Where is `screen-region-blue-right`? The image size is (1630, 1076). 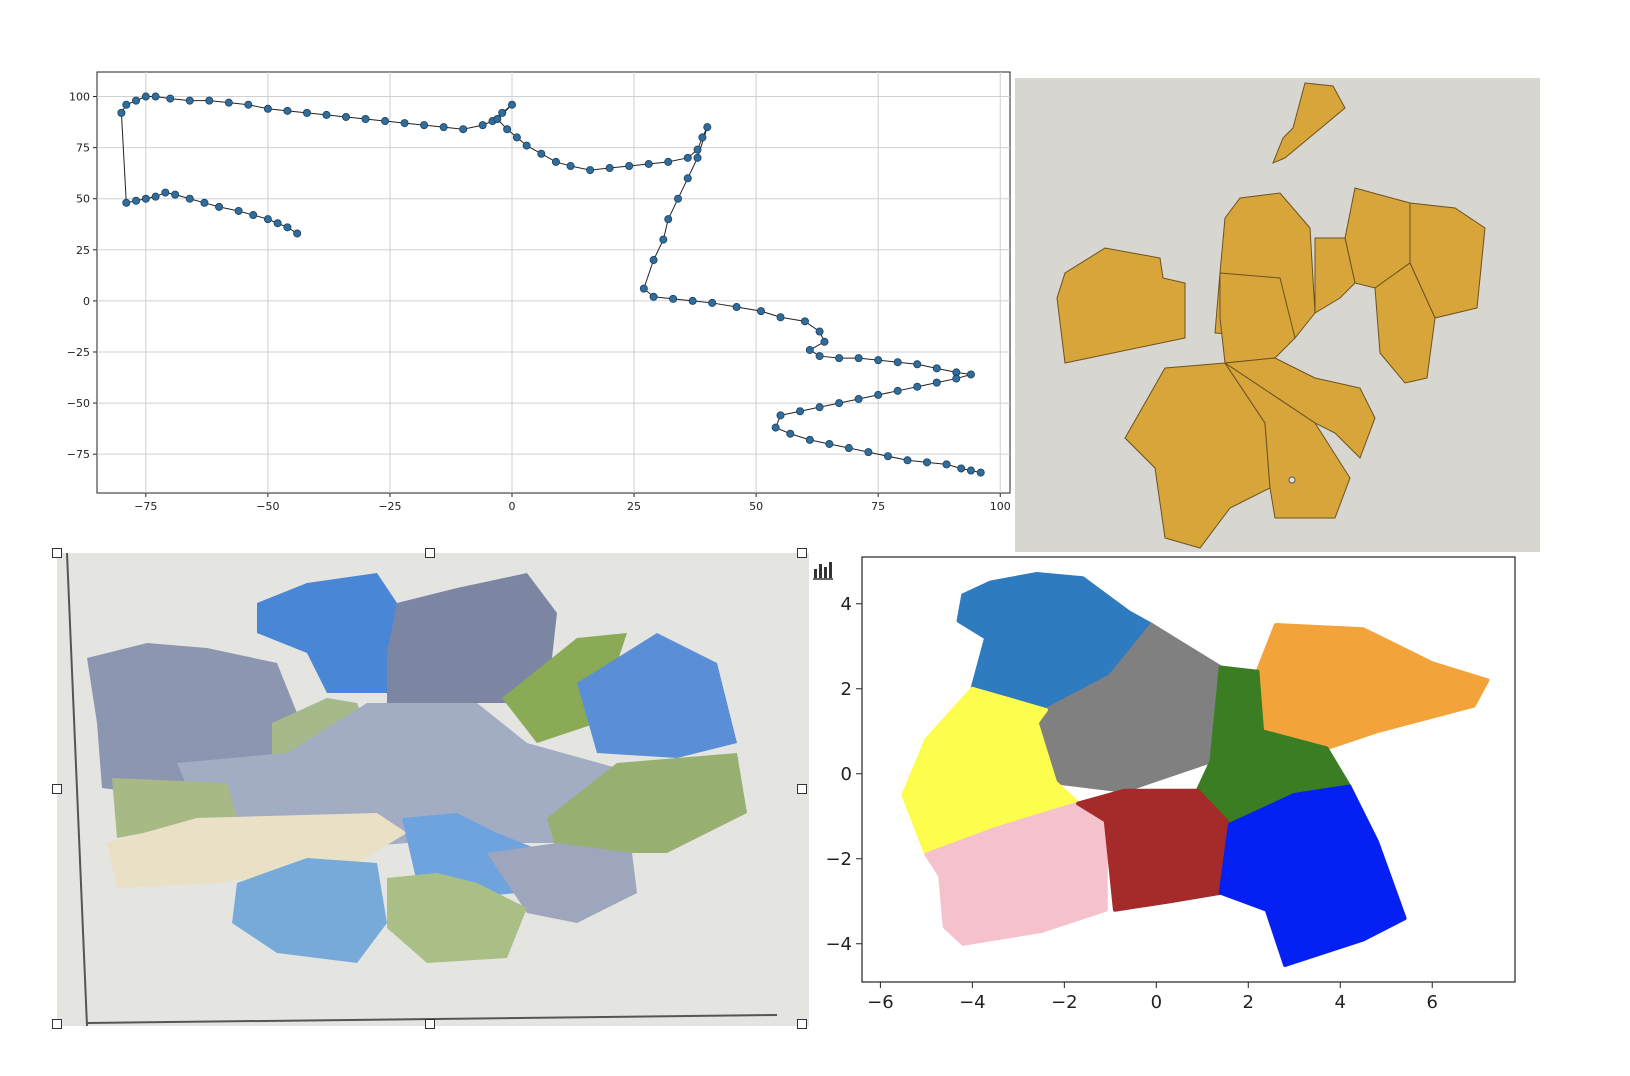 screen-region-blue-right is located at coordinates (657, 695).